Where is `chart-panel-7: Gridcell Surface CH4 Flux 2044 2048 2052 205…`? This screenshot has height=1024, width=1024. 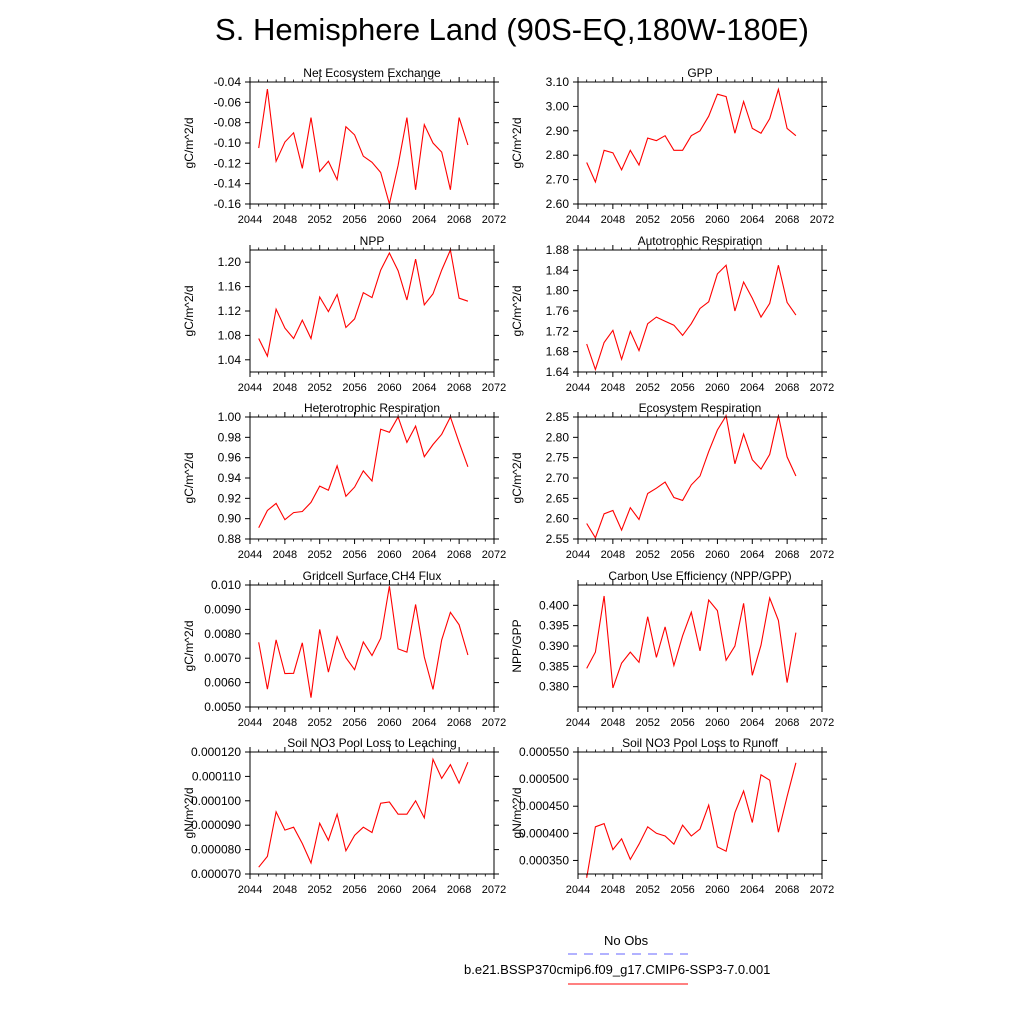 chart-panel-7: Gridcell Surface CH4 Flux 2044 2048 2052 205… is located at coordinates (344, 649).